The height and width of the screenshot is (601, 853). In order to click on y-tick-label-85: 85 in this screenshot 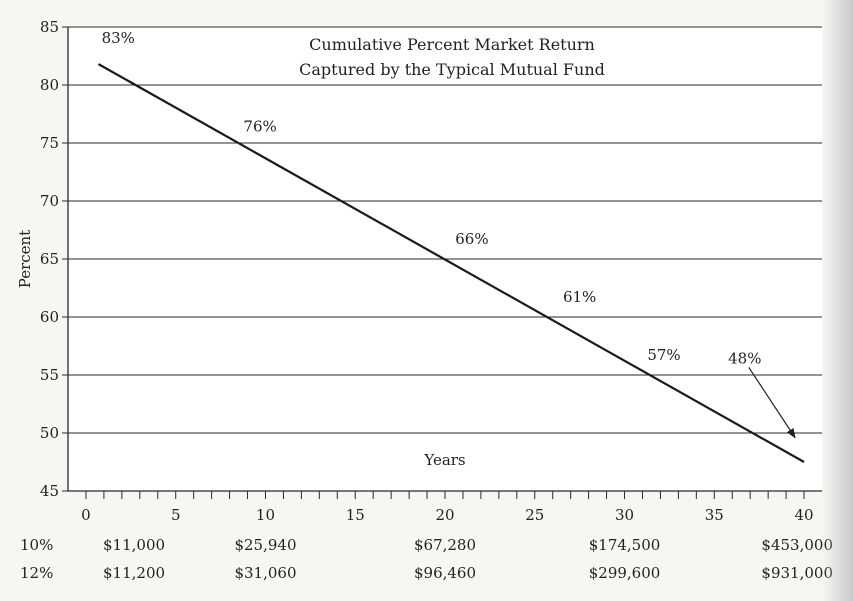, I will do `click(49, 27)`.